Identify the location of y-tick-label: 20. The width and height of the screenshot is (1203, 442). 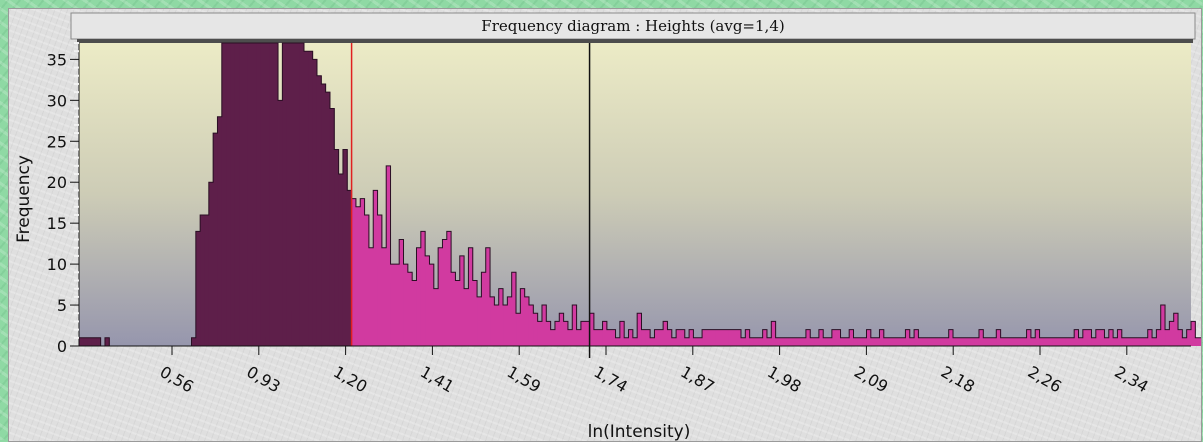
(57, 182).